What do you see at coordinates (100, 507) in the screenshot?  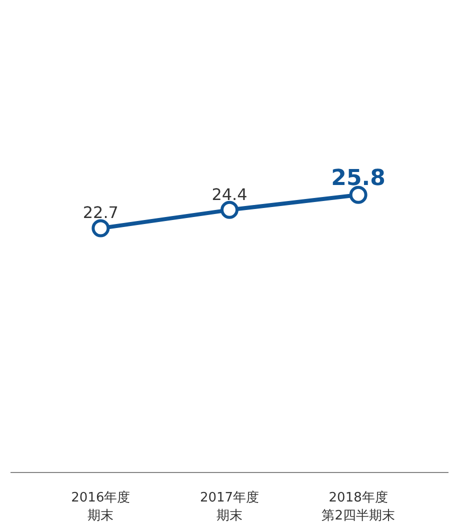 I see `x-tick-label: 2016年度期末` at bounding box center [100, 507].